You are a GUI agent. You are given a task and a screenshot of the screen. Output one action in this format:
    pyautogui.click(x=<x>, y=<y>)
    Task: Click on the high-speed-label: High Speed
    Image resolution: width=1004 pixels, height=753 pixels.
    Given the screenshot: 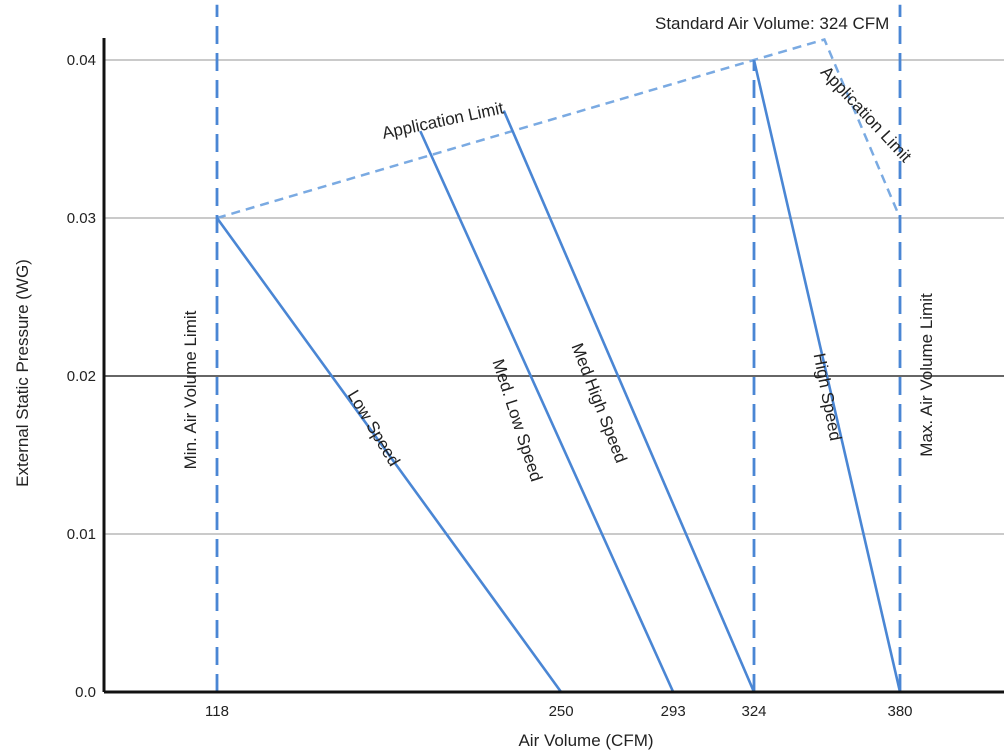 What is the action you would take?
    pyautogui.click(x=828, y=397)
    